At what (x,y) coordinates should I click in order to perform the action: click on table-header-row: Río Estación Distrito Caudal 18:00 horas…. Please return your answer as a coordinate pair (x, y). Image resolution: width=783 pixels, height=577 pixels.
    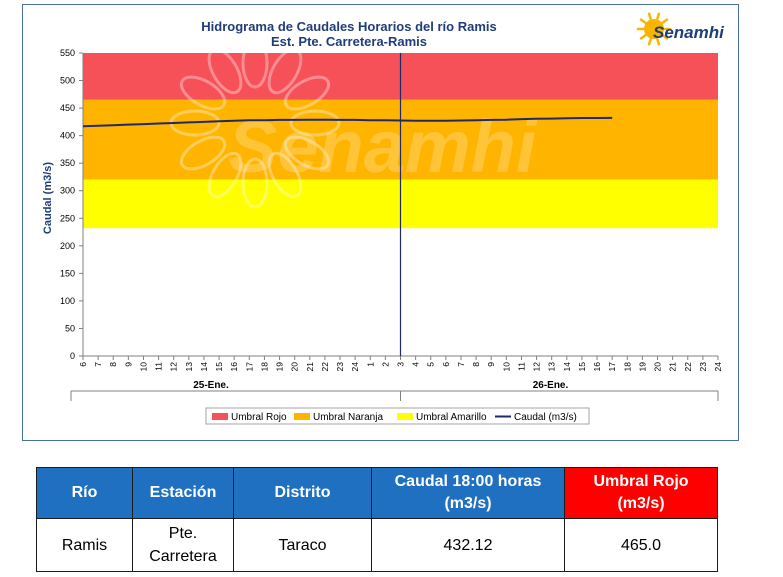
    Looking at the image, I should click on (377, 493).